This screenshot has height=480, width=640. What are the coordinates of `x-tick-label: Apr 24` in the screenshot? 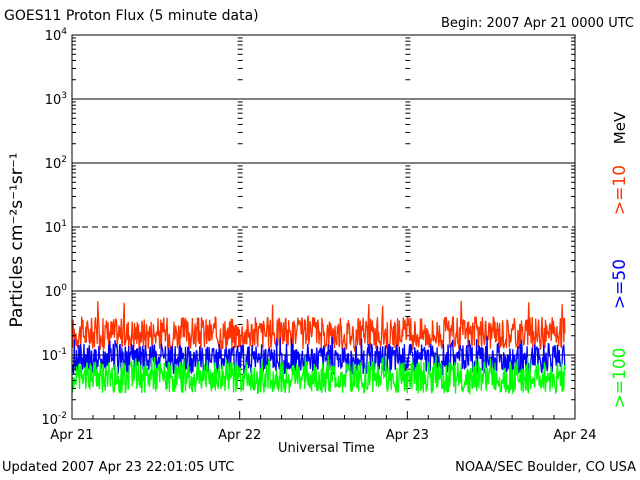 It's located at (574, 435).